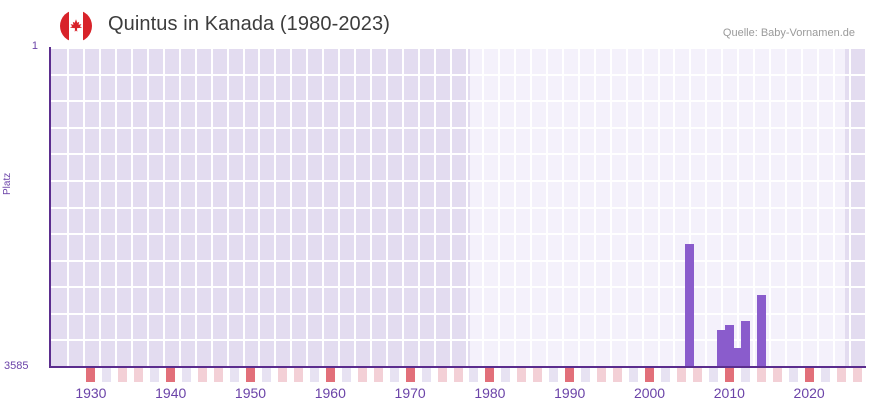 This screenshot has height=412, width=873. I want to click on x-axis-tick-label: 1960, so click(330, 393).